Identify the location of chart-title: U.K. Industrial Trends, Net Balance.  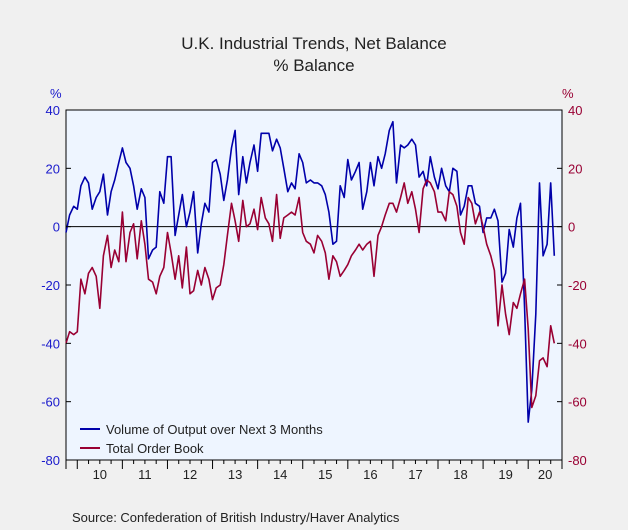
(314, 43).